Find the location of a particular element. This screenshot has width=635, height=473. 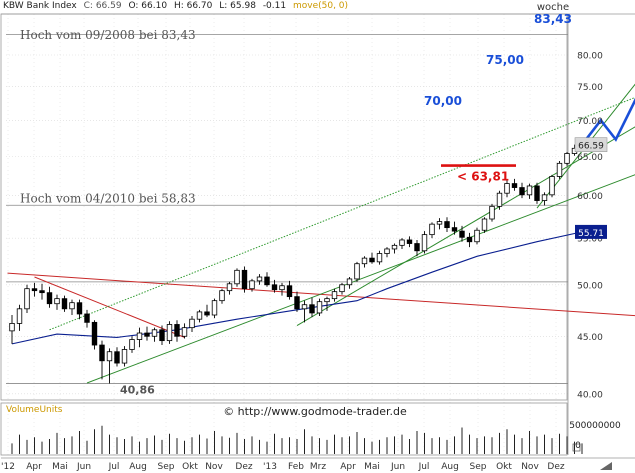

annotation-high-2010: Hoch vom 04/2010 bei 58,83 is located at coordinates (108, 198).